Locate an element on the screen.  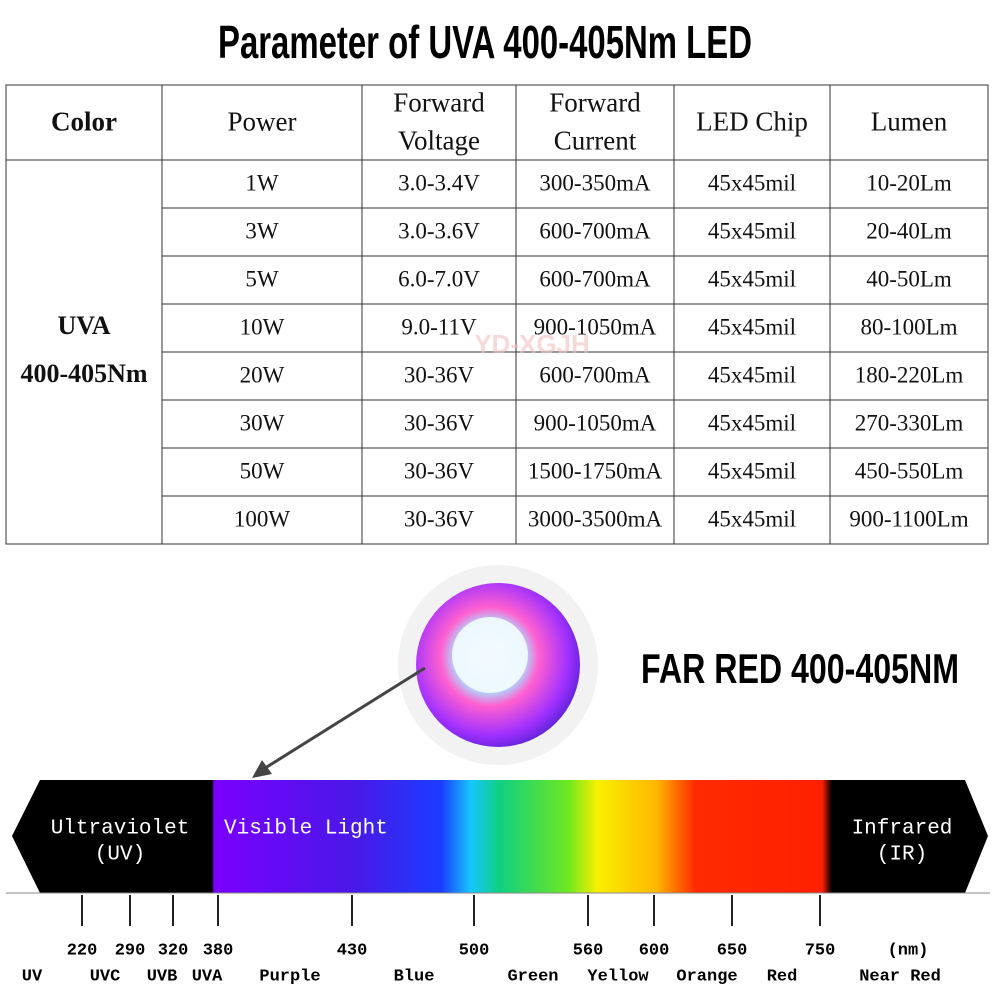
region-label: (IR) is located at coordinates (902, 855).